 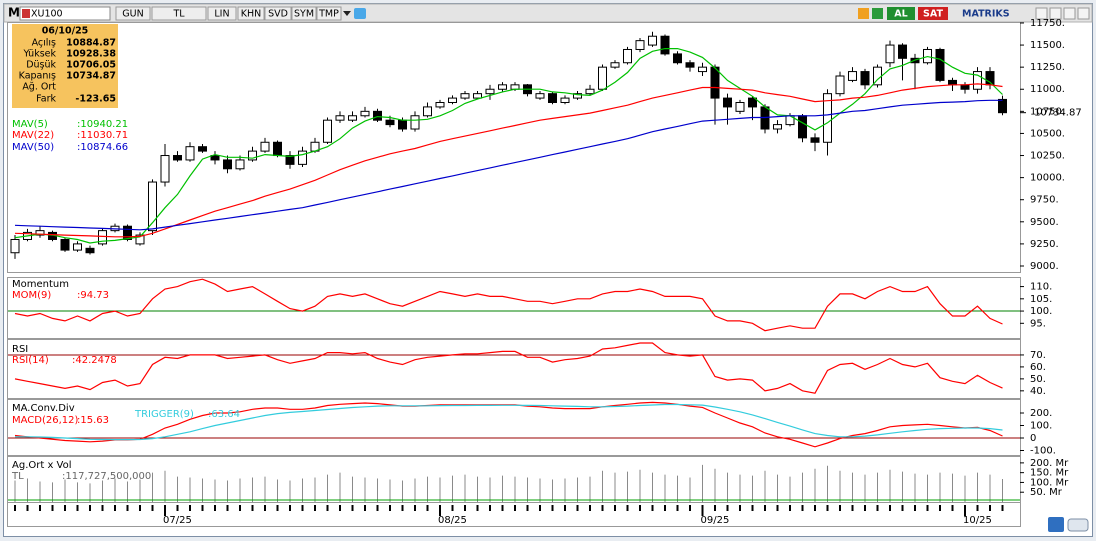 What do you see at coordinates (1047, 133) in the screenshot?
I see `y-tick-label: 10500.` at bounding box center [1047, 133].